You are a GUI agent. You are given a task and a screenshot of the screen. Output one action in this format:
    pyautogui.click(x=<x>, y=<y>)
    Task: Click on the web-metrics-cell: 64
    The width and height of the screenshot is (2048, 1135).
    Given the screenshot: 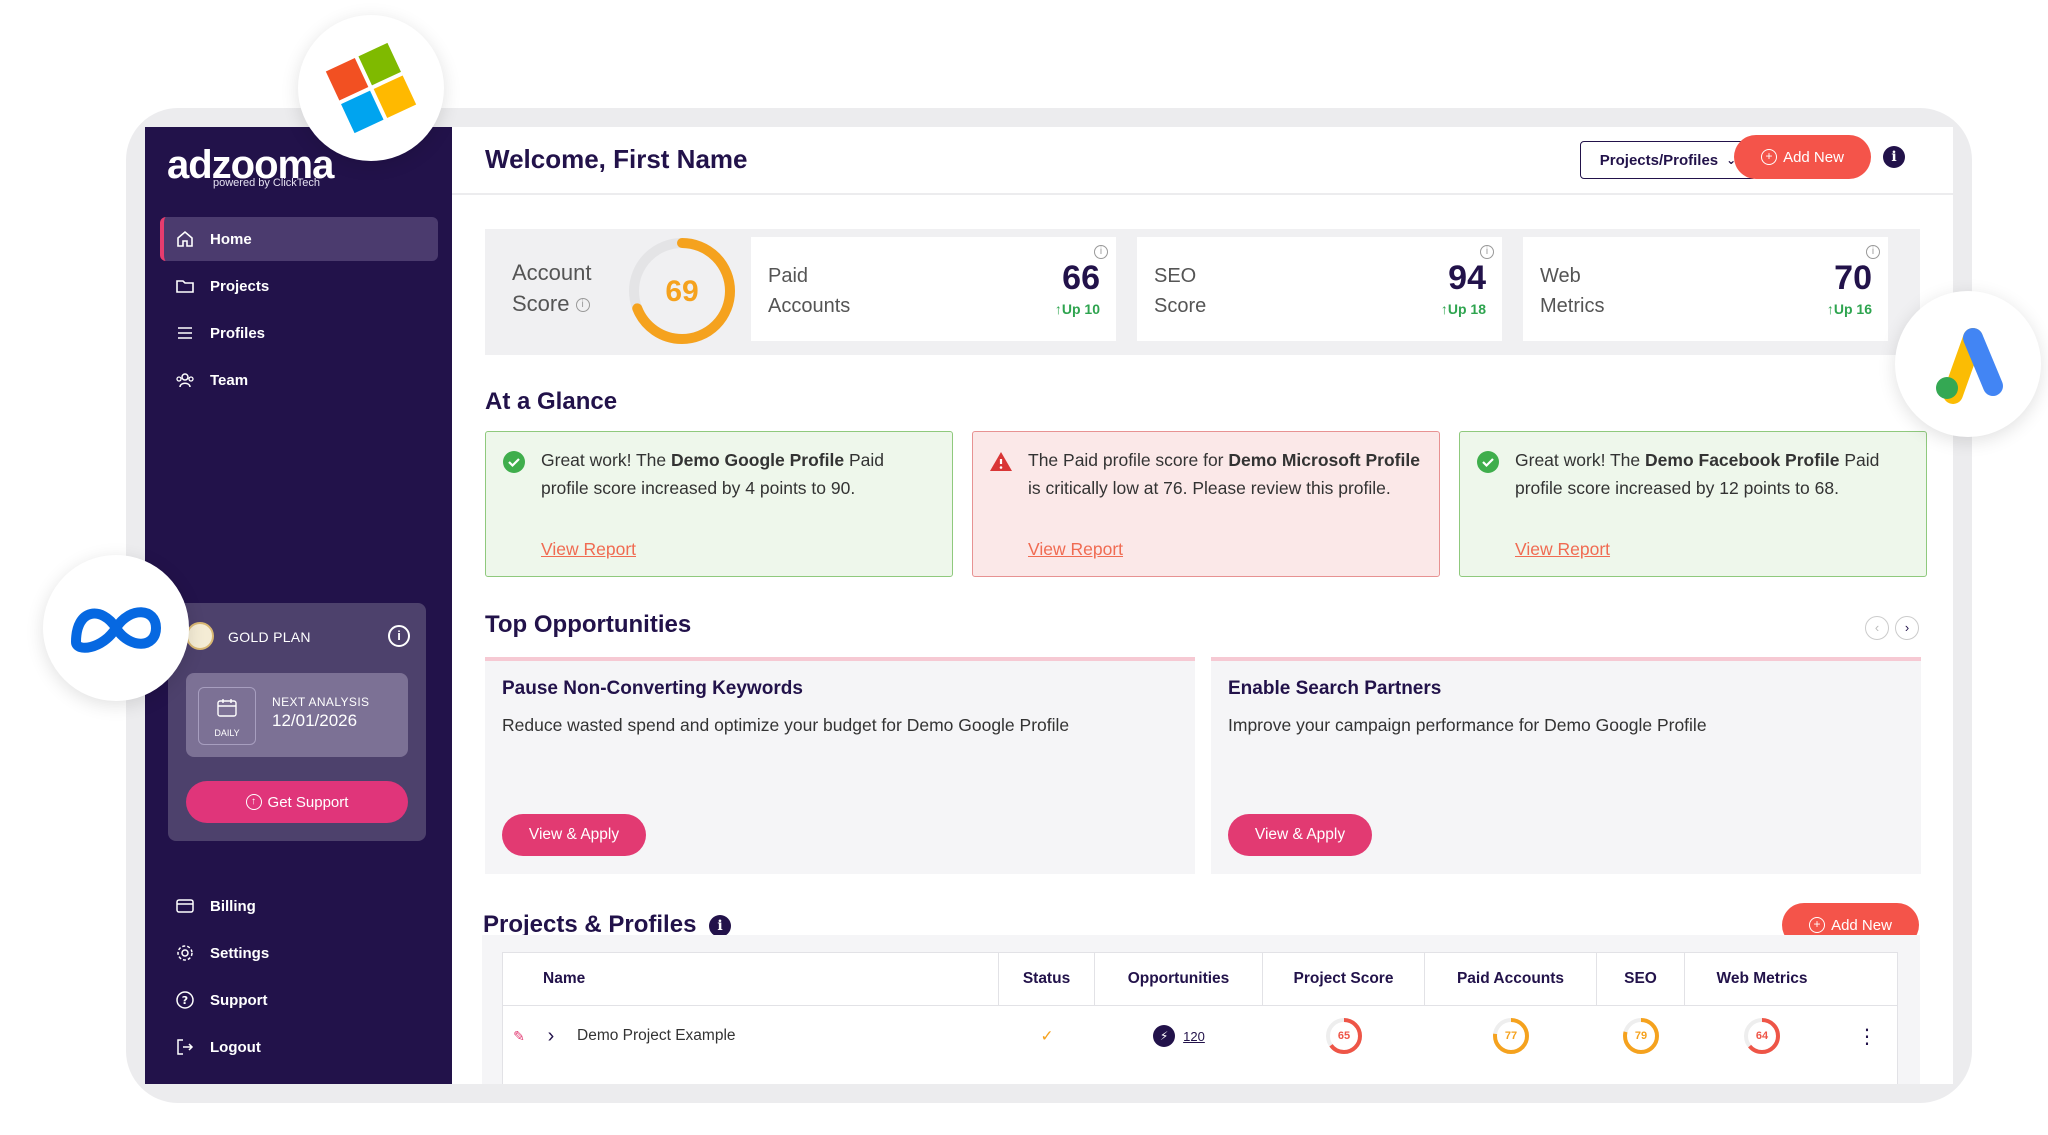 What is the action you would take?
    pyautogui.click(x=1762, y=1036)
    